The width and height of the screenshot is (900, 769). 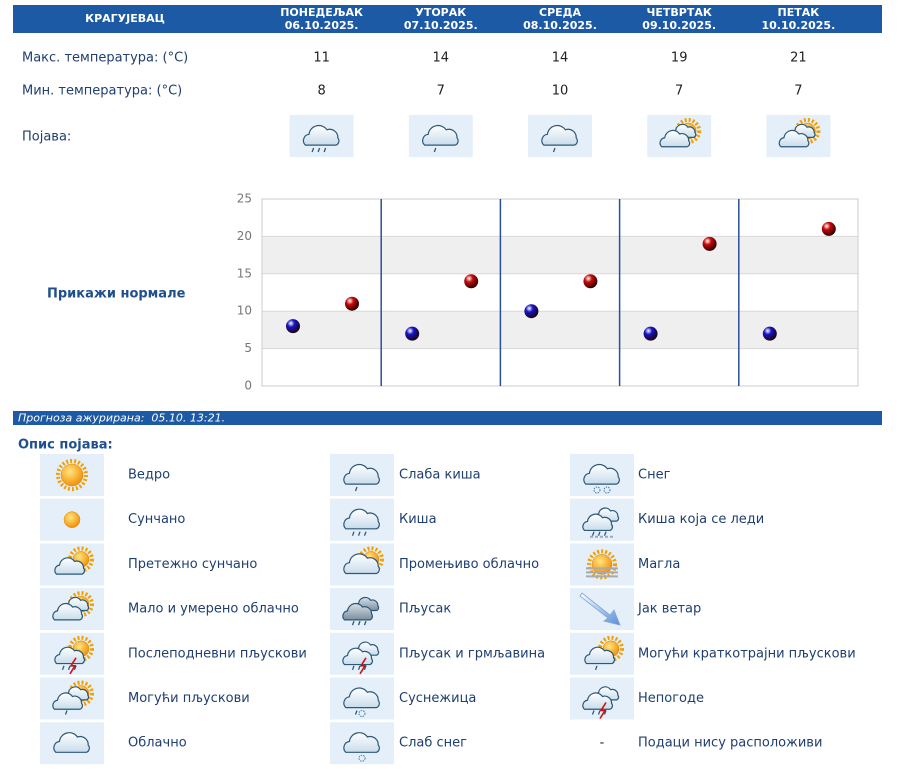 What do you see at coordinates (730, 743) in the screenshot?
I see `legend-label: Подаци нису расположиви` at bounding box center [730, 743].